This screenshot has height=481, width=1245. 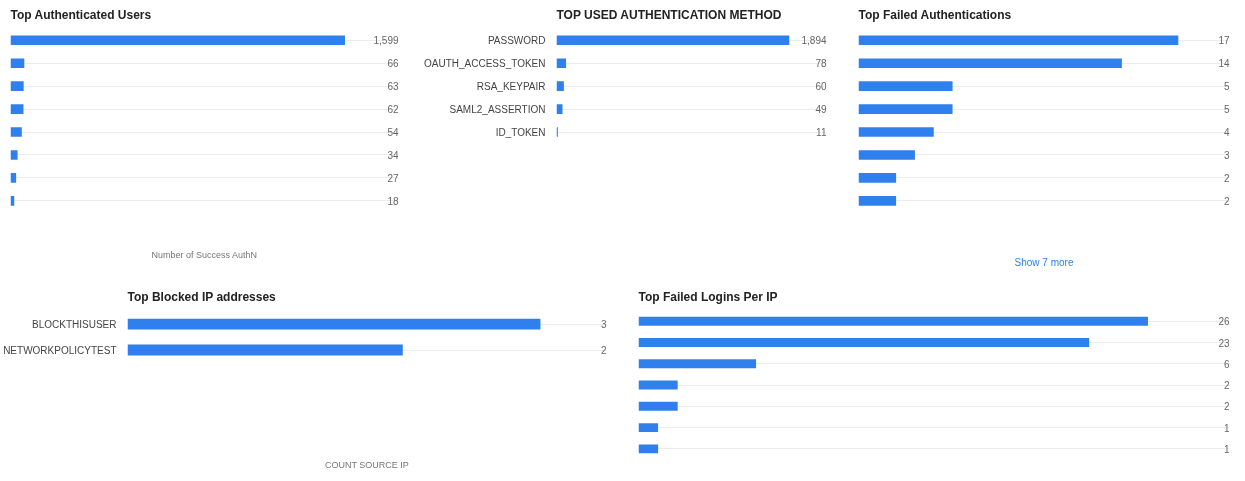 I want to click on data-label: 62, so click(x=393, y=110).